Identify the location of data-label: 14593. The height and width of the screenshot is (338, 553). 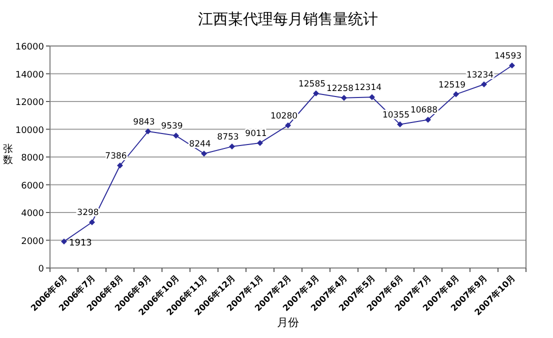
(508, 57).